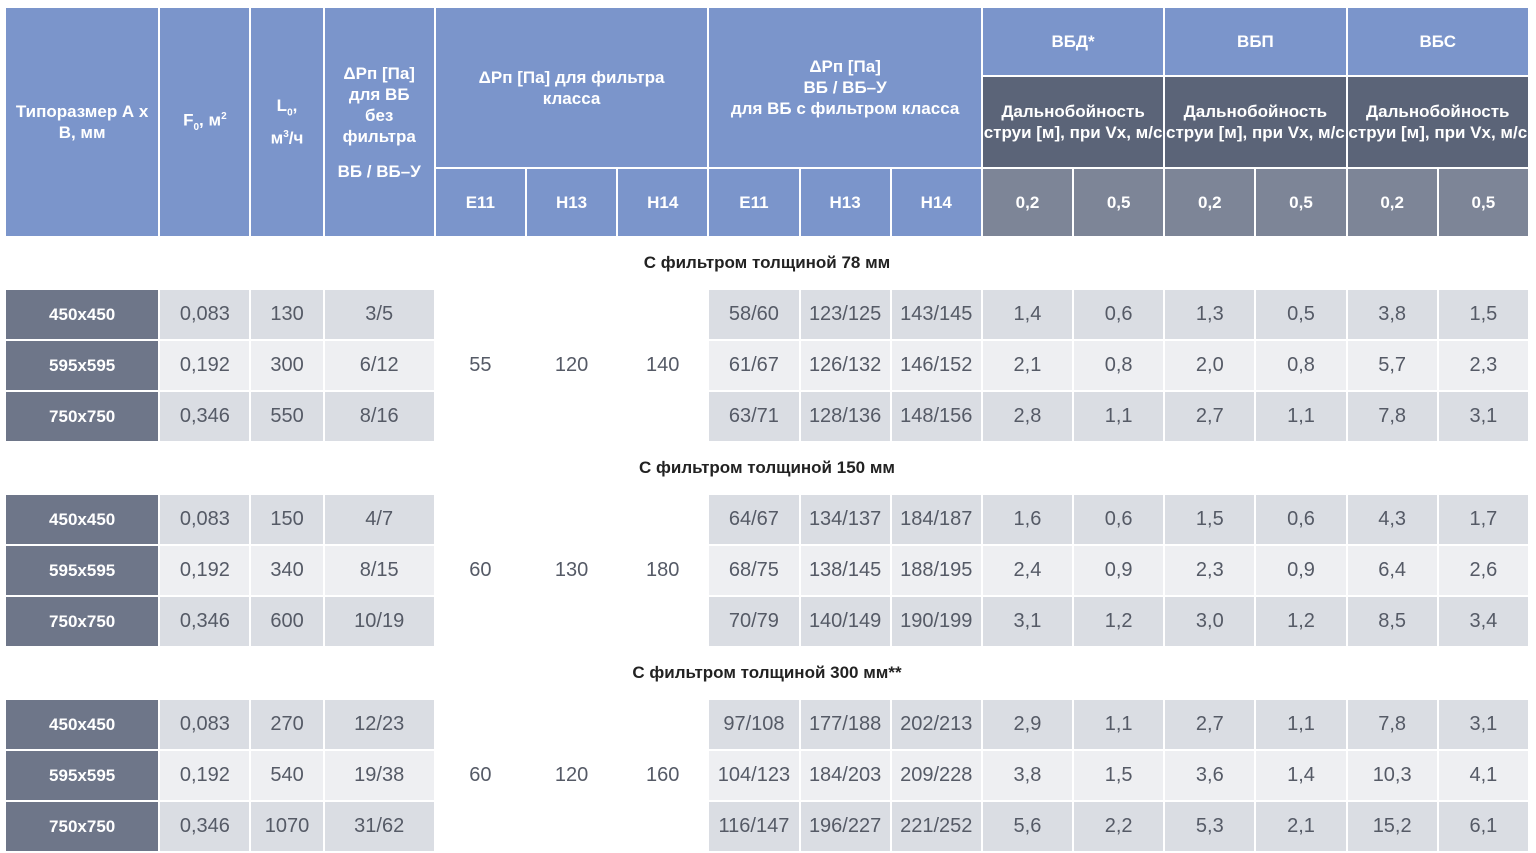 This screenshot has height=853, width=1536. What do you see at coordinates (1027, 314) in the screenshot?
I see `vbd-02-cell: 1,4` at bounding box center [1027, 314].